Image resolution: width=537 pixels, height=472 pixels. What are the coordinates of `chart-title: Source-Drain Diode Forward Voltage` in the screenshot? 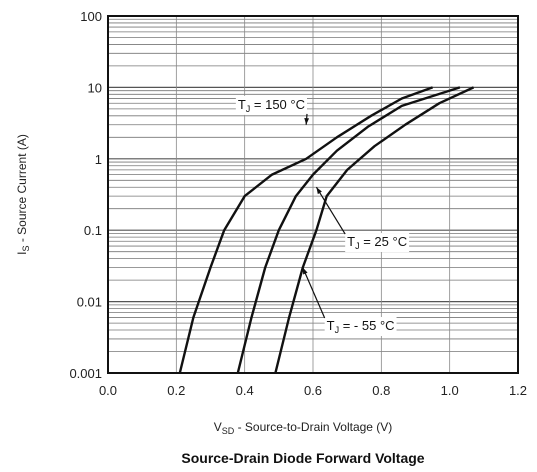 It's located at (302, 458).